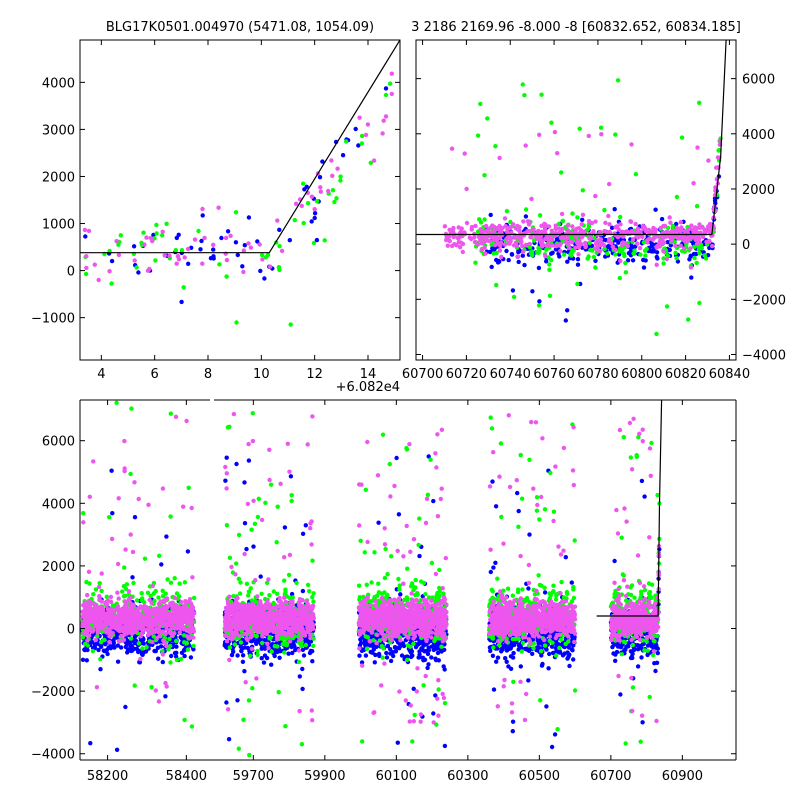 This screenshot has width=800, height=800. Describe the element at coordinates (58, 177) in the screenshot. I see `y-tick-label: 2000` at that location.